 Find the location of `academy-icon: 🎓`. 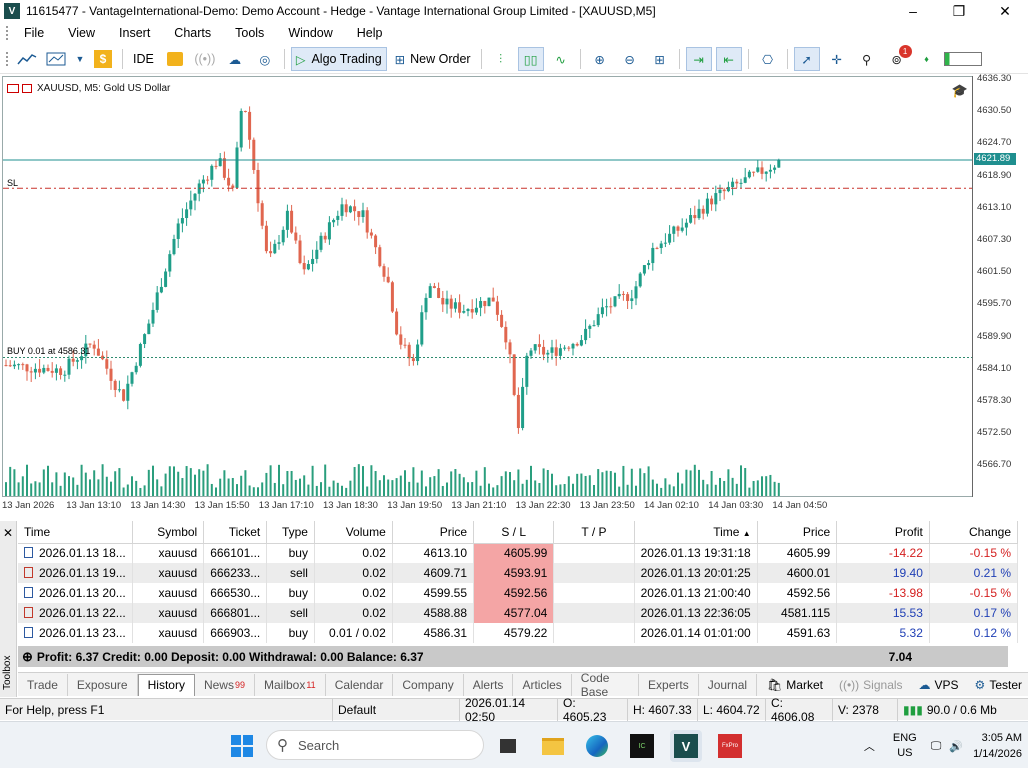

academy-icon: 🎓 is located at coordinates (959, 90).